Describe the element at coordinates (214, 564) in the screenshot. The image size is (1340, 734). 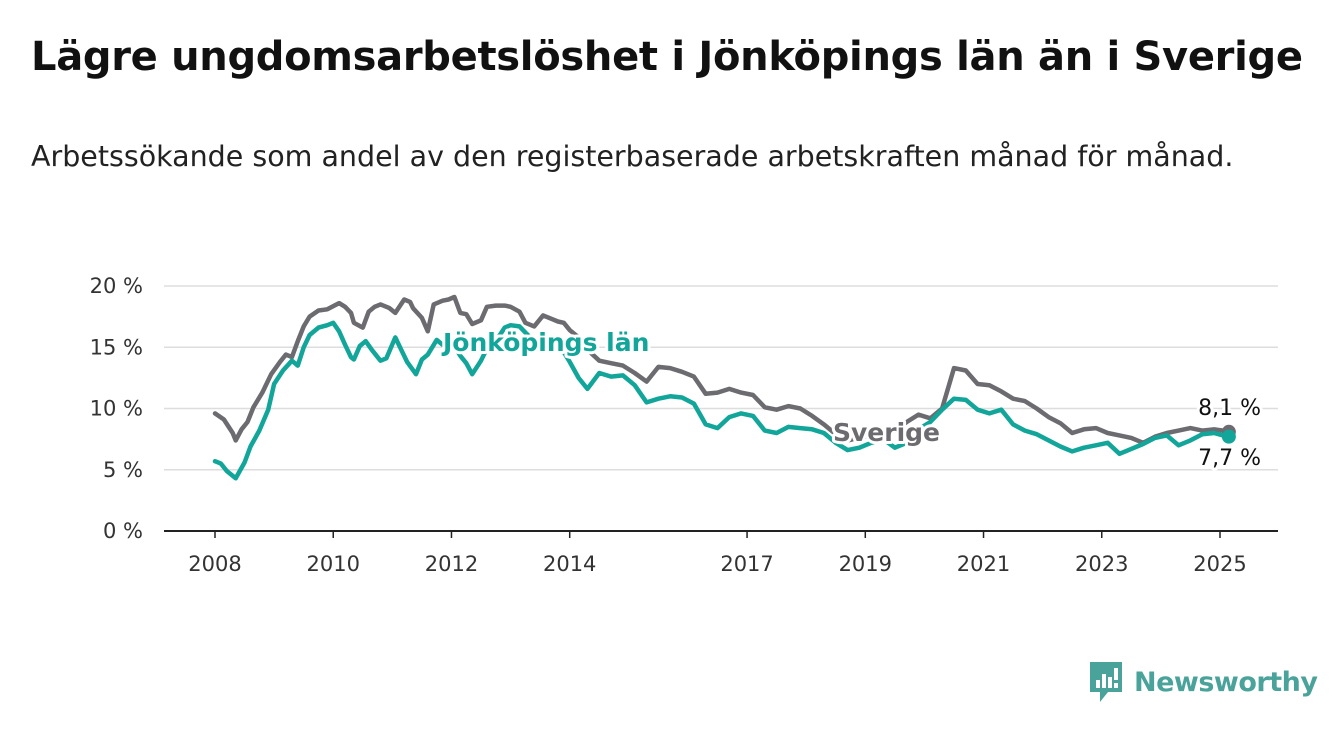
I see `x-tick-label: 2008` at that location.